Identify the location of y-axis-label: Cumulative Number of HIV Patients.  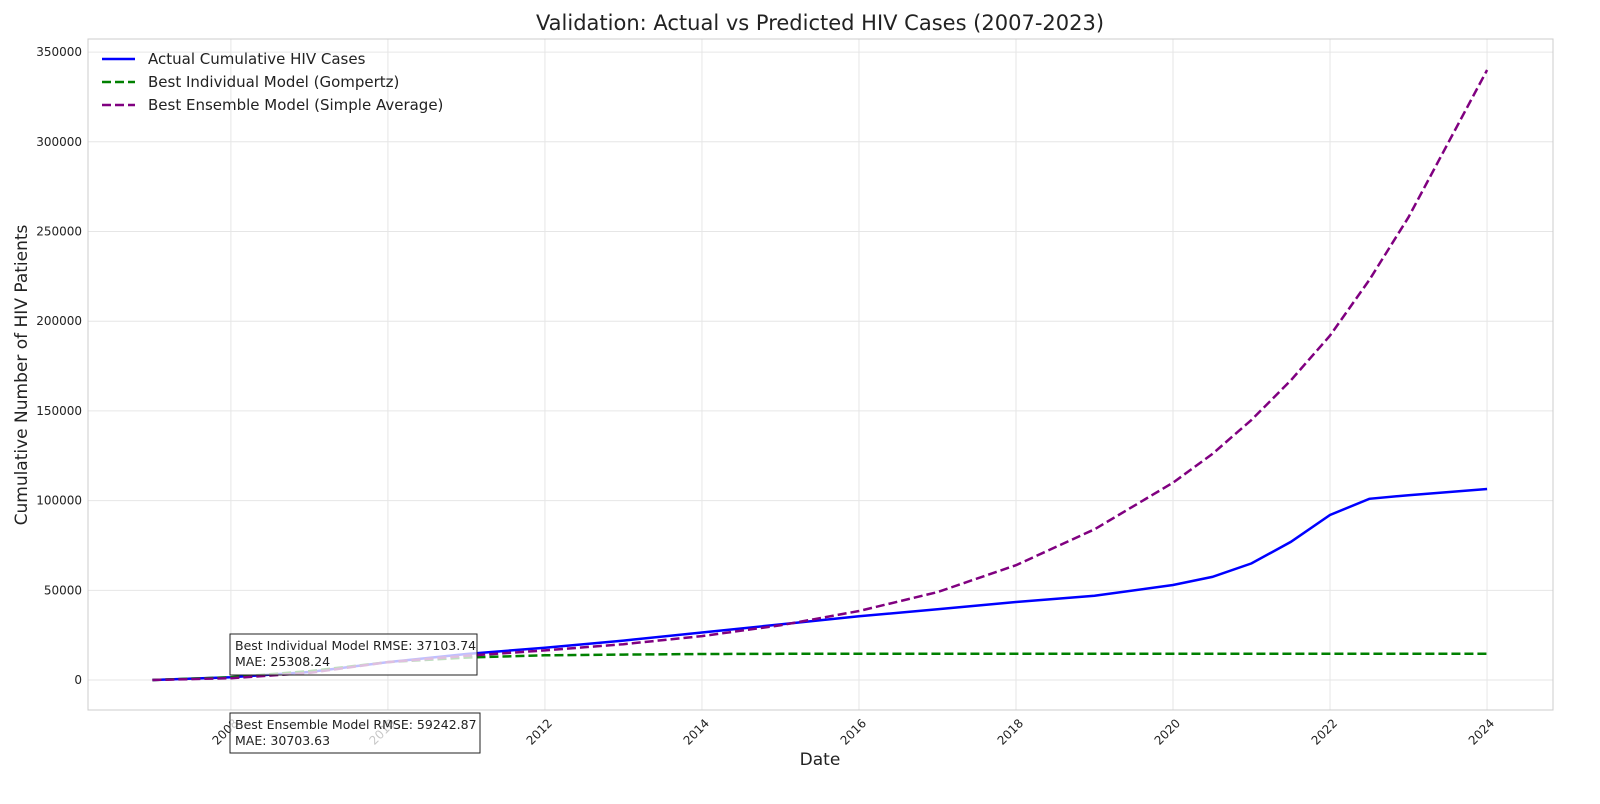
(22, 374).